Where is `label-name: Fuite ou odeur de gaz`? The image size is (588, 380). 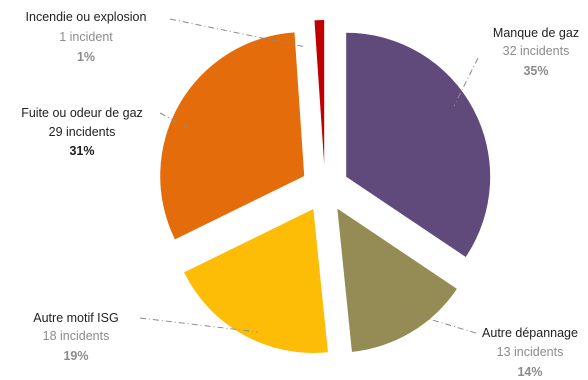
label-name: Fuite ou odeur de gaz is located at coordinates (82, 113).